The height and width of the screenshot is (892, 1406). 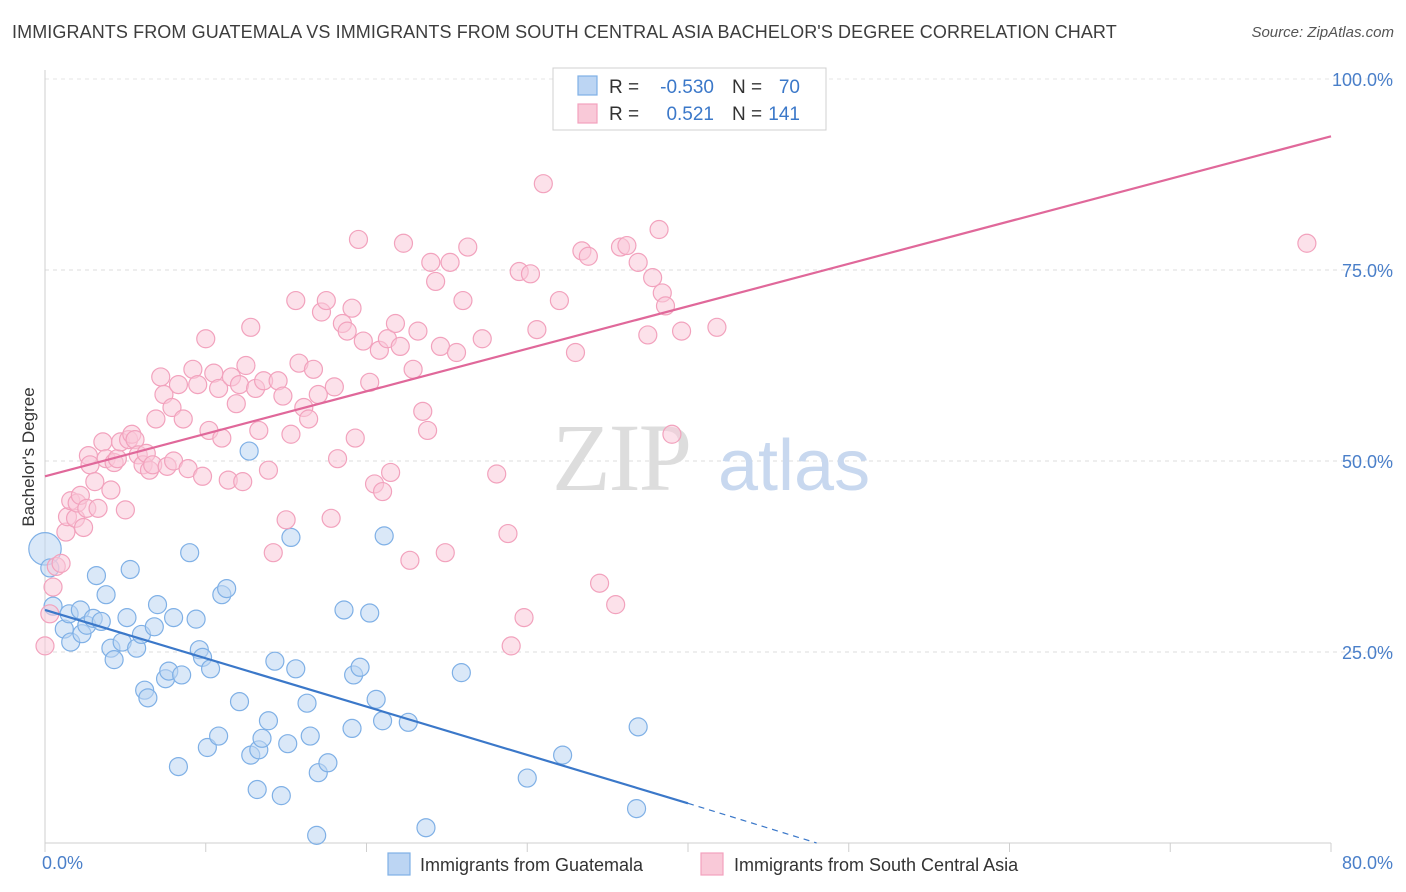 I want to click on legend-swatch-south-central-asia, so click(x=587, y=113).